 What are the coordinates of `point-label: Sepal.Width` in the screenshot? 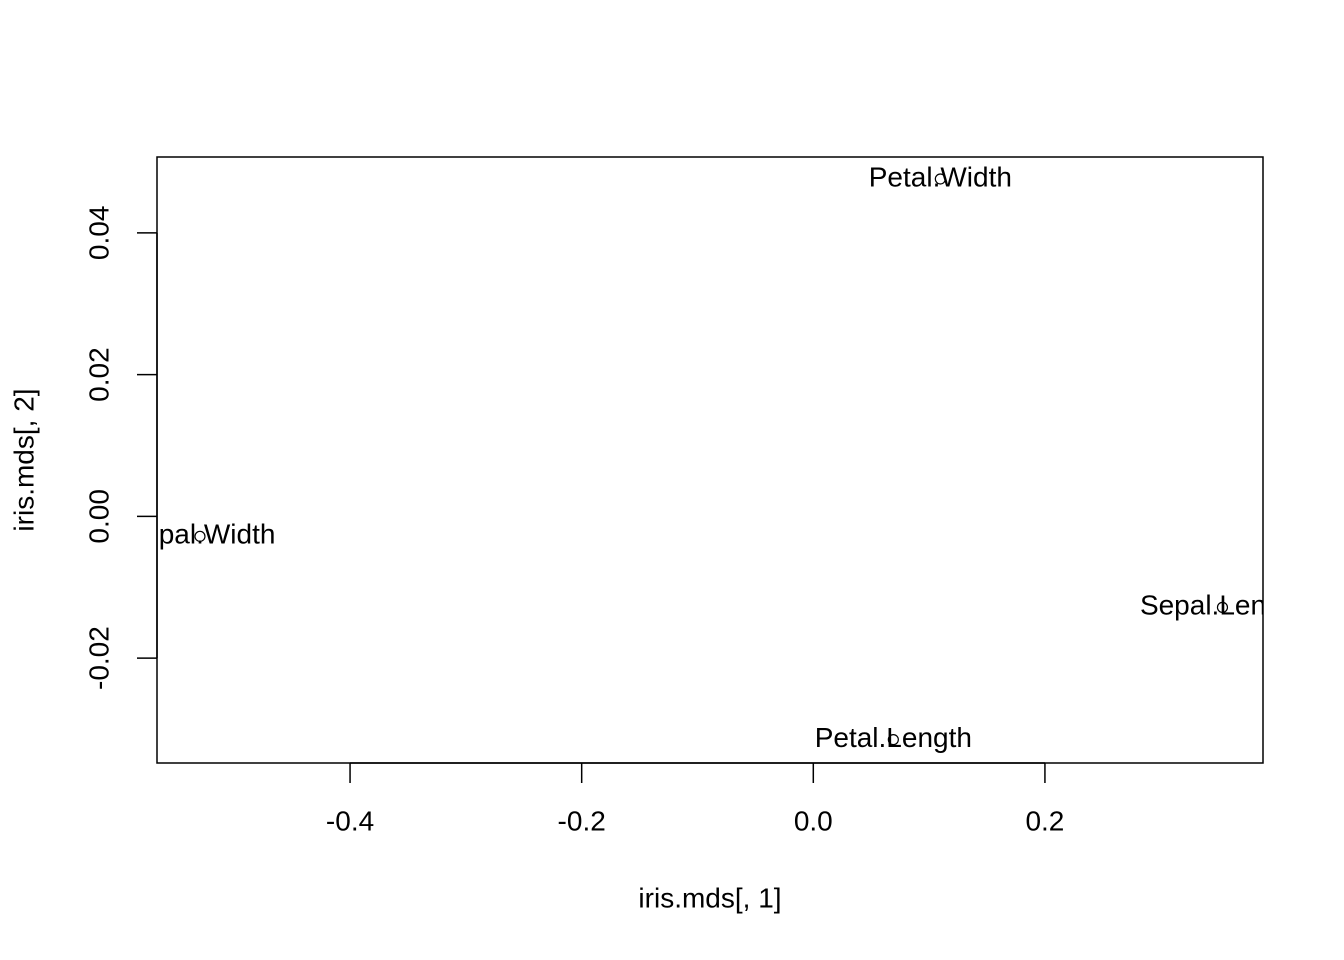 It's located at (199, 534).